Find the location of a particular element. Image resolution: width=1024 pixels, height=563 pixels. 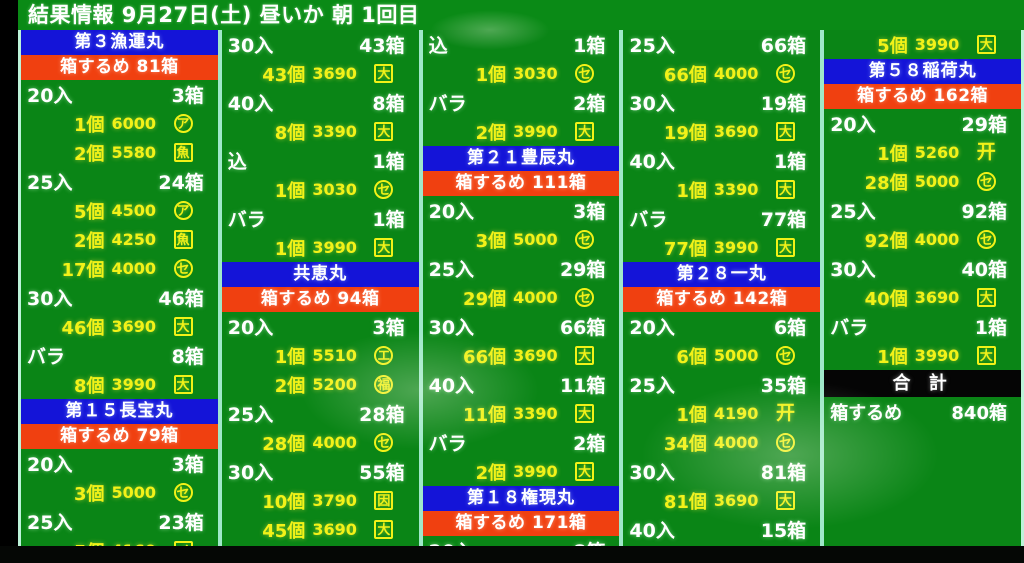

grade-box-count: 55箱 is located at coordinates (382, 473).